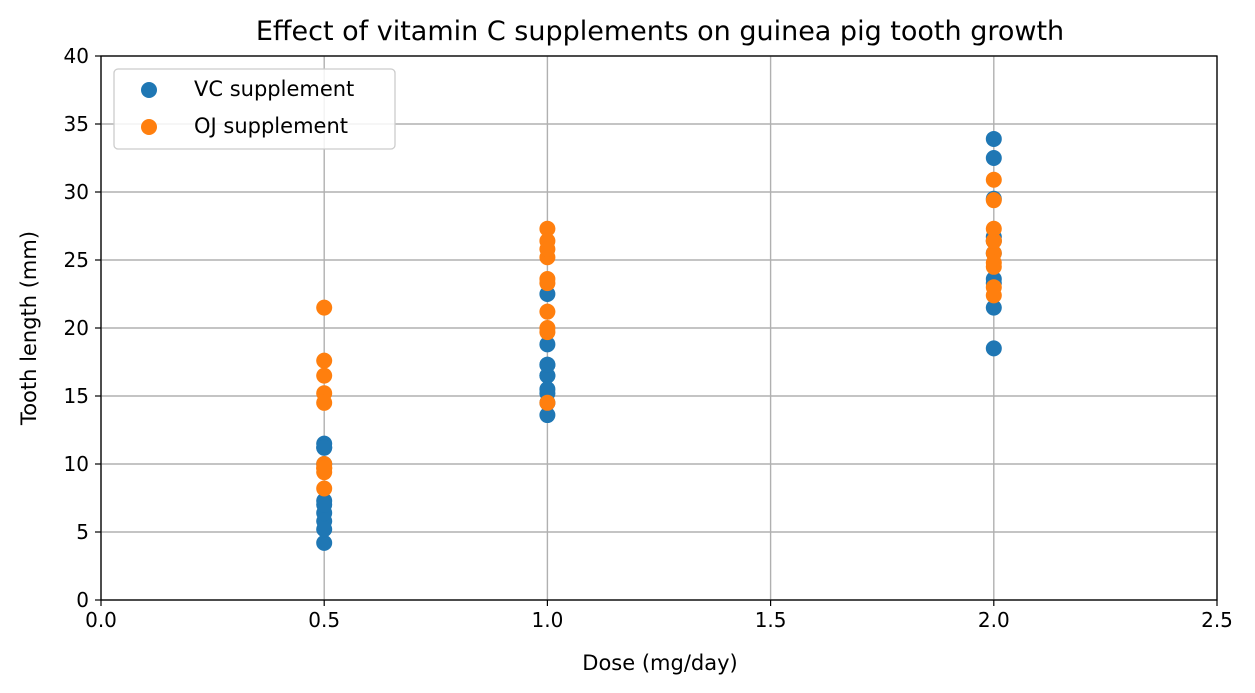 This screenshot has width=1255, height=693. What do you see at coordinates (547, 620) in the screenshot?
I see `x-tick-label: 1.0` at bounding box center [547, 620].